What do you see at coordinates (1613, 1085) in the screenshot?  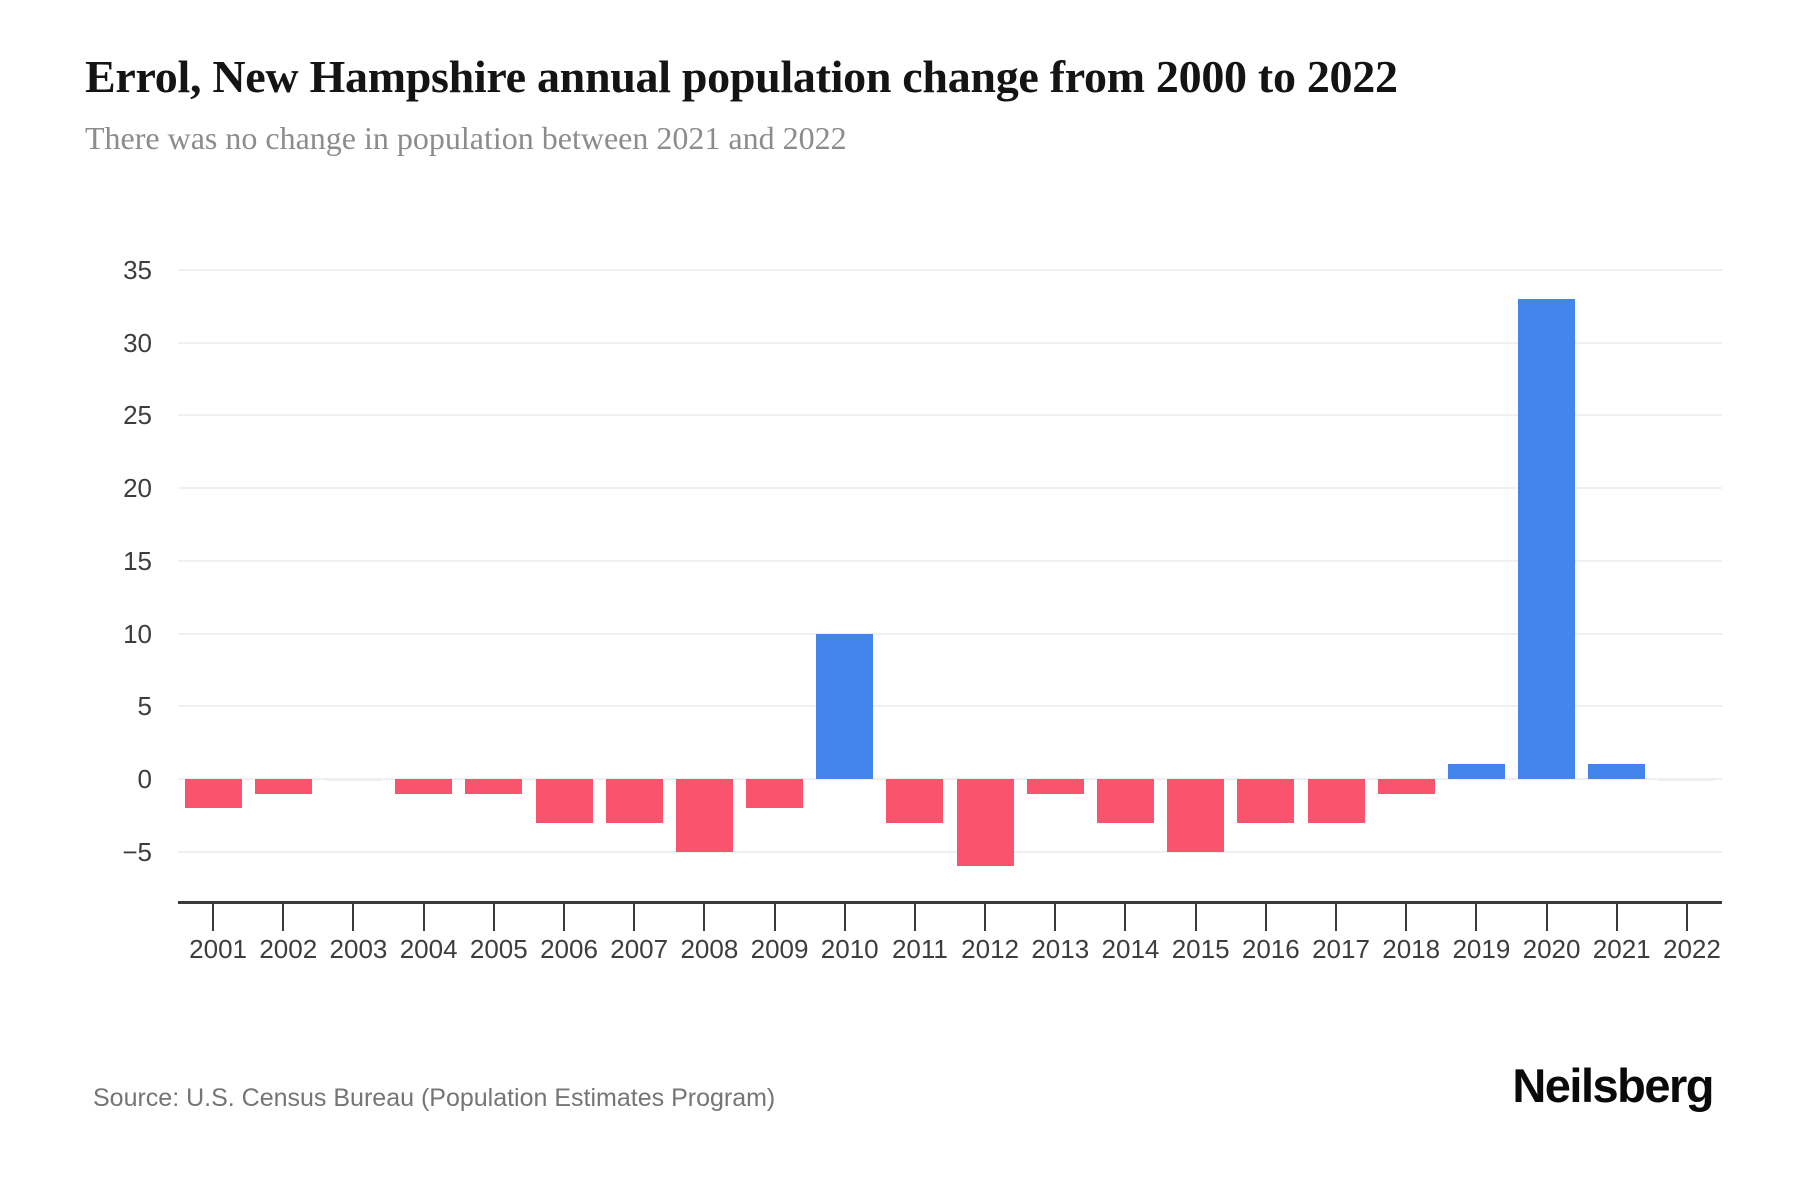 I see `brand-logo: Neilsberg` at bounding box center [1613, 1085].